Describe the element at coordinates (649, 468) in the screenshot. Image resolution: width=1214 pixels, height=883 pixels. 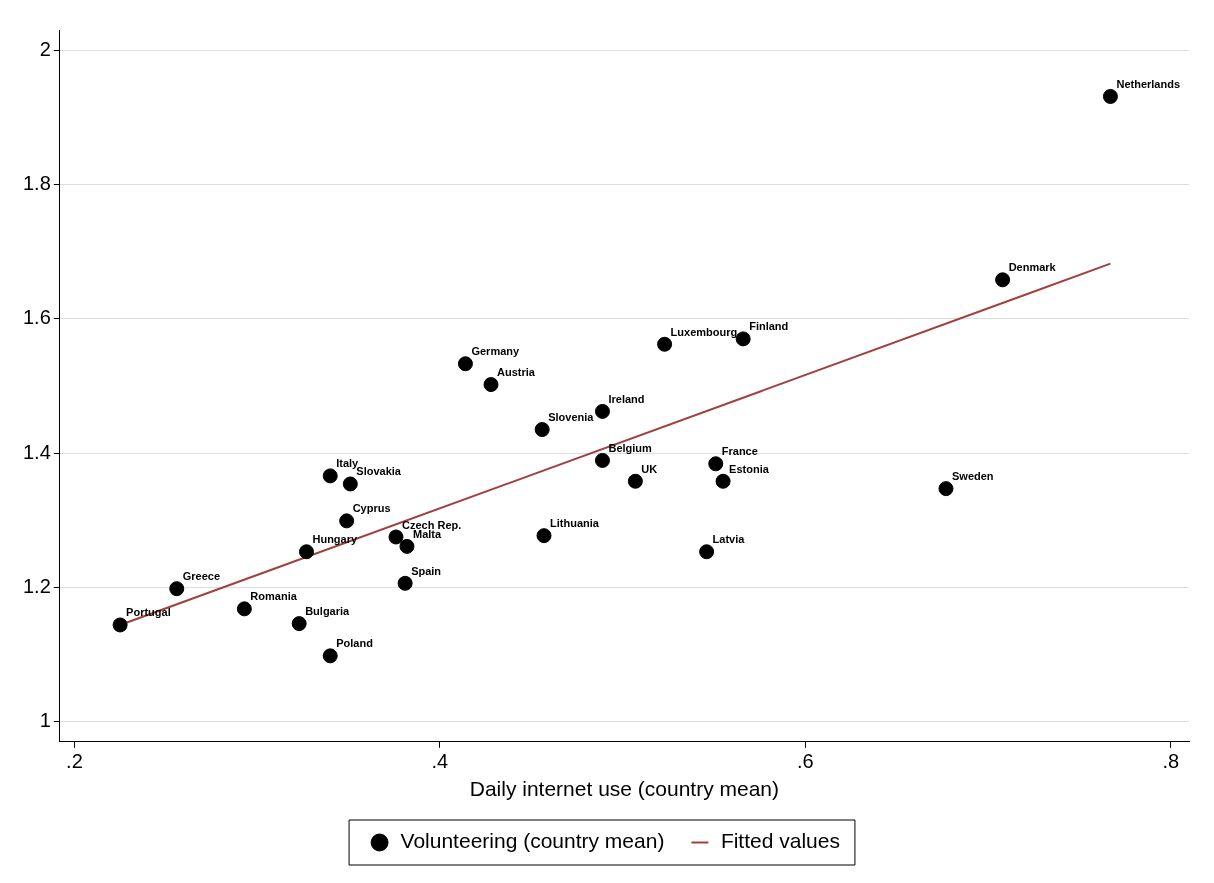
I see `annotation: UK` at that location.